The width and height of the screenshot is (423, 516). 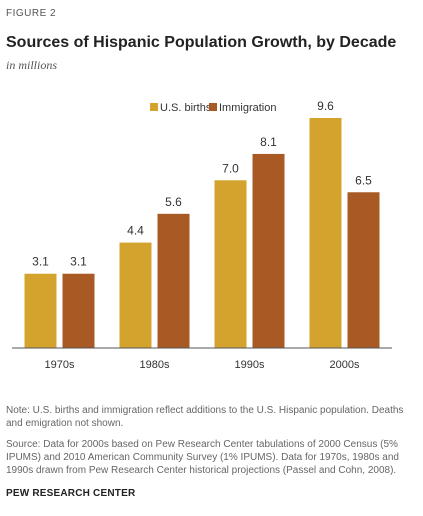 I want to click on x-tick-label: 2000s, so click(x=345, y=365).